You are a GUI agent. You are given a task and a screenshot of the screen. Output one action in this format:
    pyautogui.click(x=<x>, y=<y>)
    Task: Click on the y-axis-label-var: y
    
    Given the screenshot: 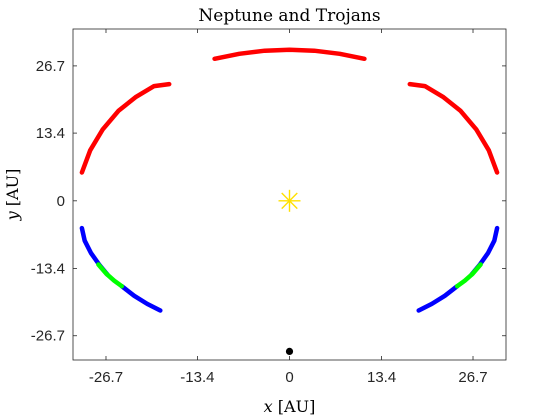 What is the action you would take?
    pyautogui.click(x=12, y=215)
    